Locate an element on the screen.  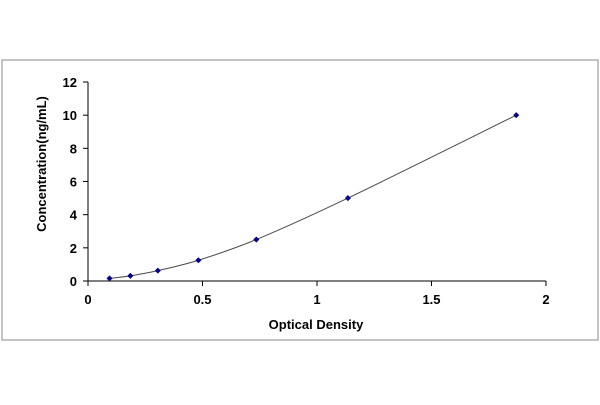
y-tick-label: 10 is located at coordinates (70, 115).